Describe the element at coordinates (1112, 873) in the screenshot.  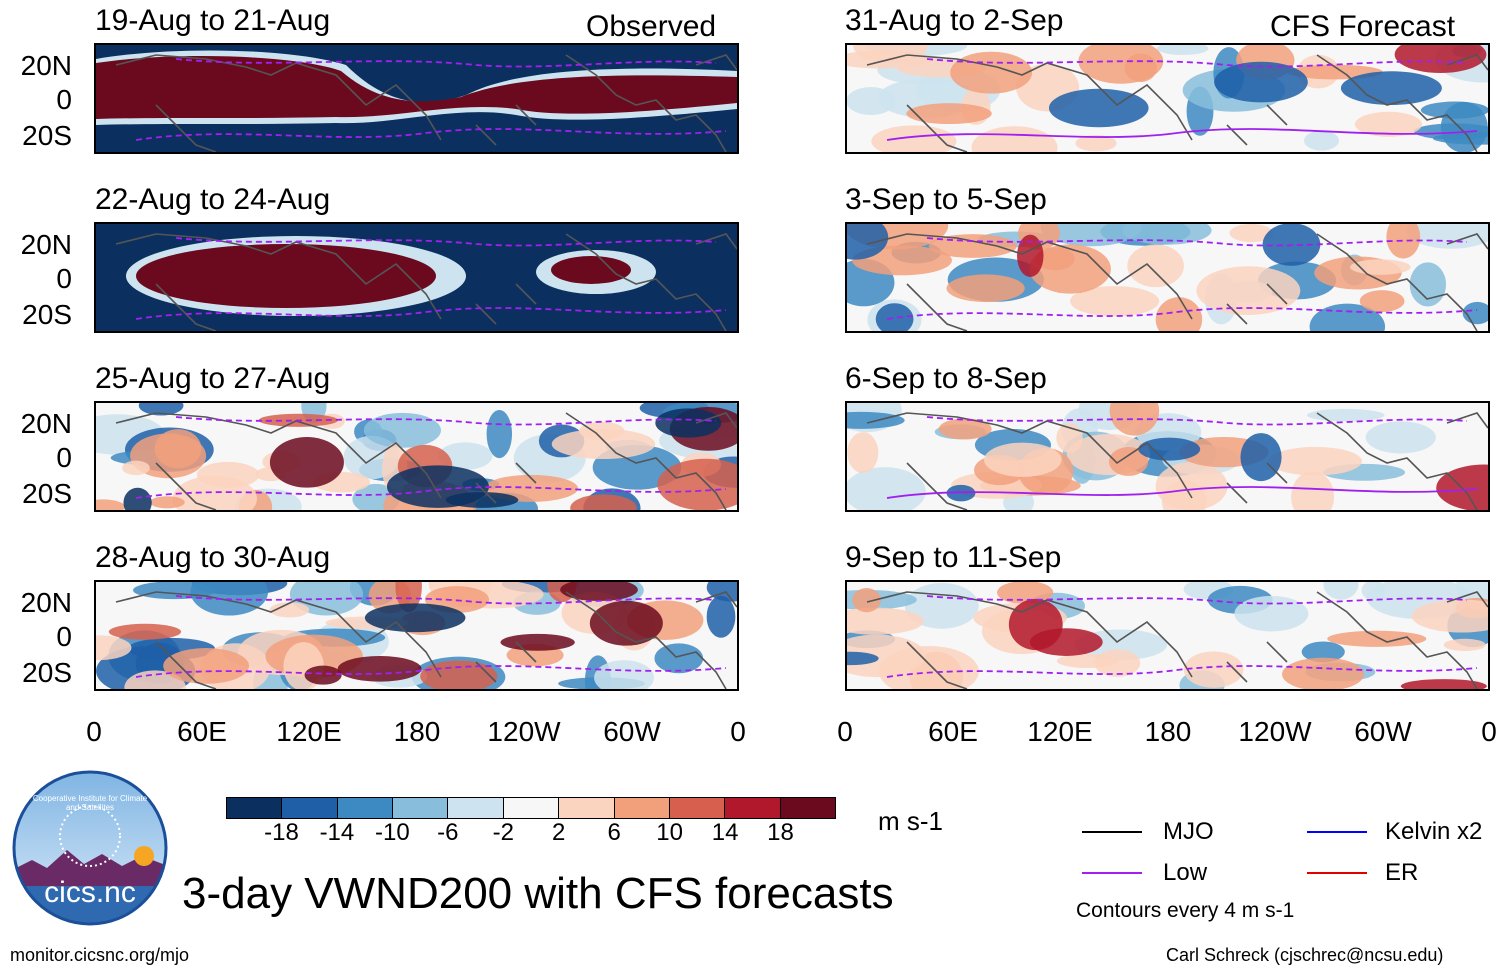
I see `legend-line-low` at that location.